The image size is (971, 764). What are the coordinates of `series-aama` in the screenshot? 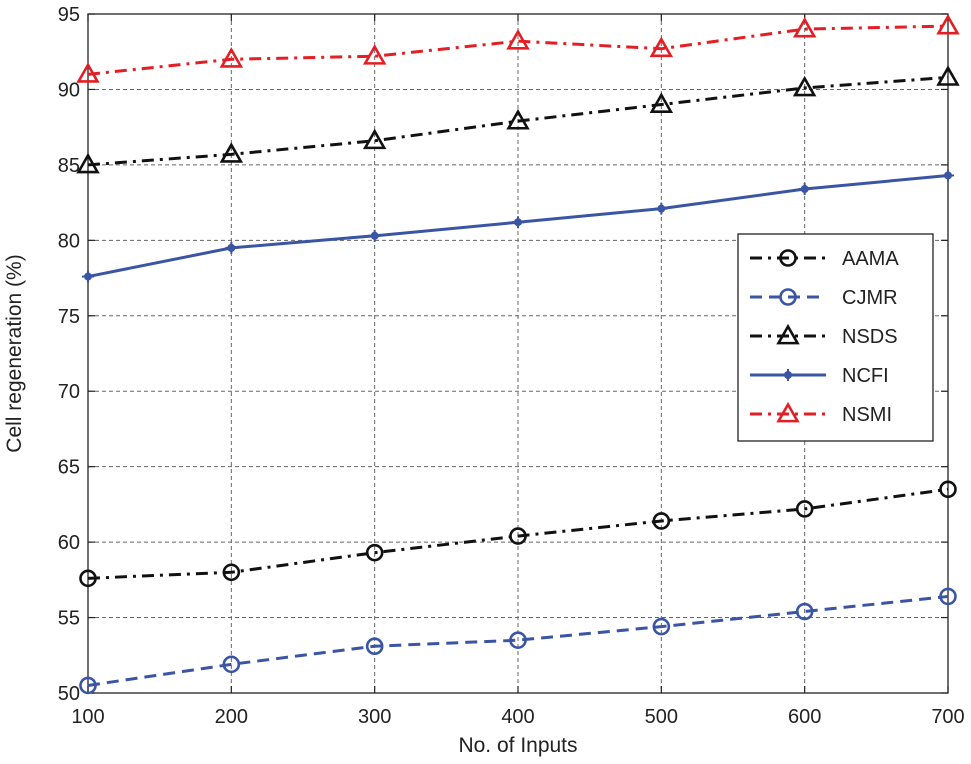 It's located at (518, 534).